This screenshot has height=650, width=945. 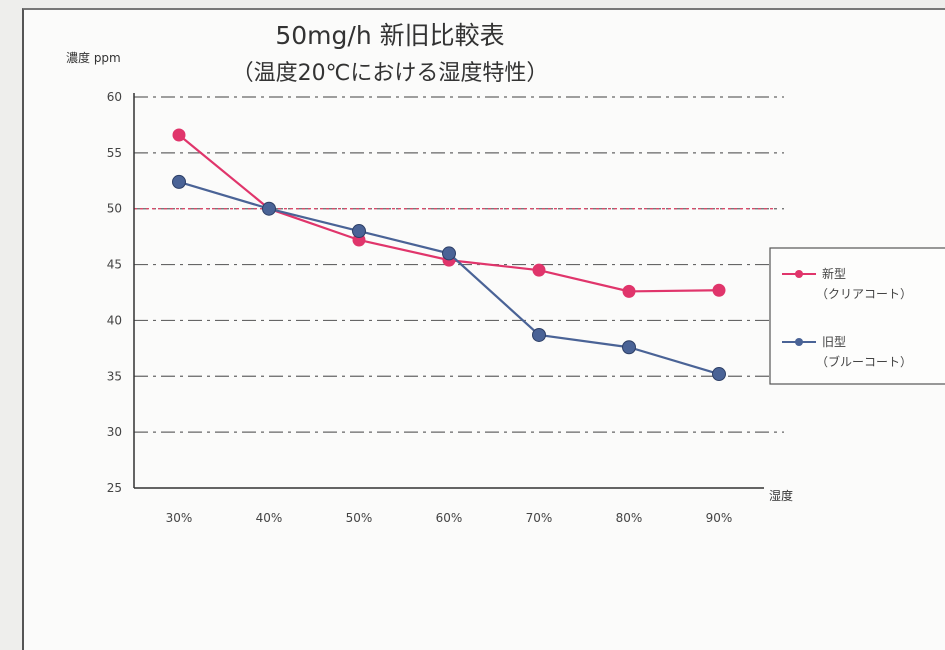 I want to click on y-tick-label: 35, so click(x=114, y=376).